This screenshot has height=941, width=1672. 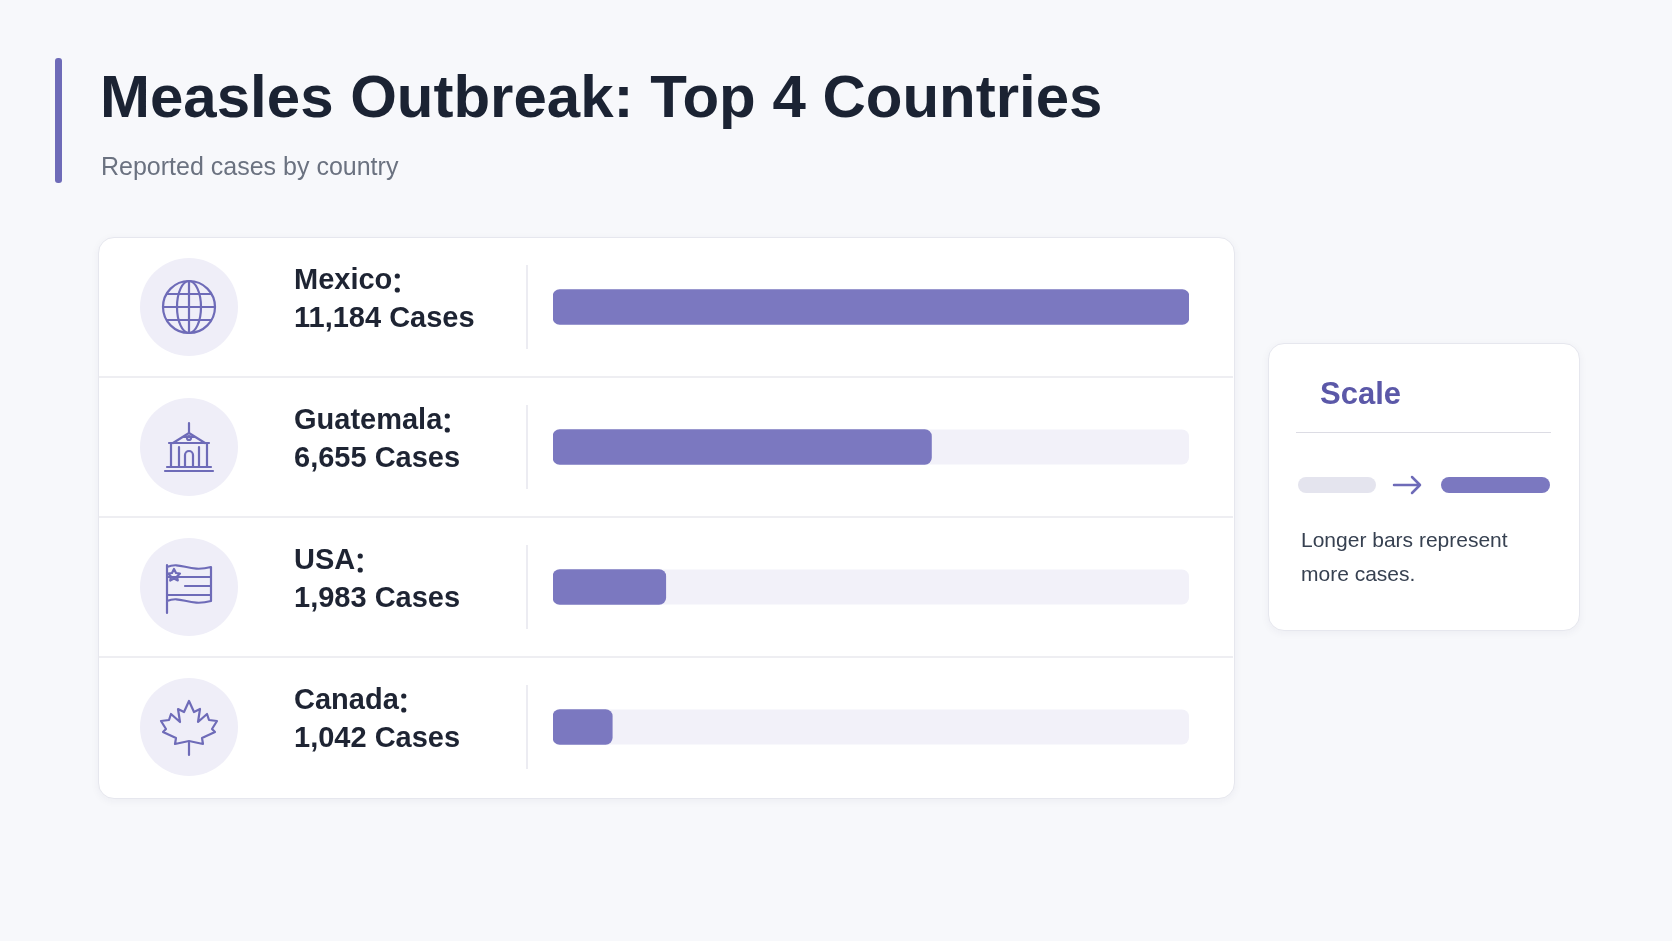 What do you see at coordinates (601, 96) in the screenshot?
I see `chart-title: Measles Outbreak: Top 4 Countries` at bounding box center [601, 96].